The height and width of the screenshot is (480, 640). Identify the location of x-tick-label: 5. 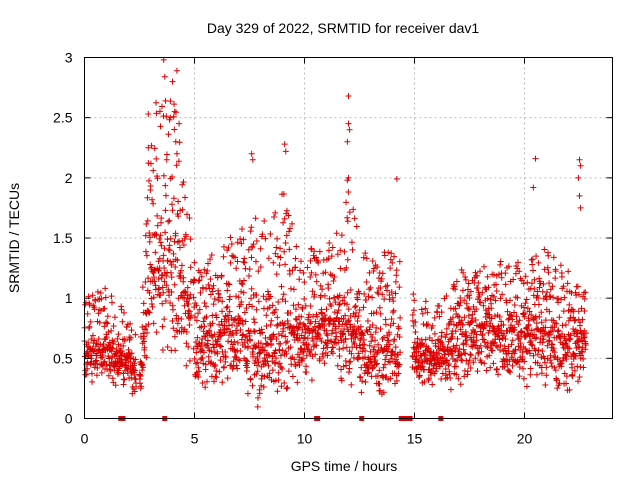
(195, 439).